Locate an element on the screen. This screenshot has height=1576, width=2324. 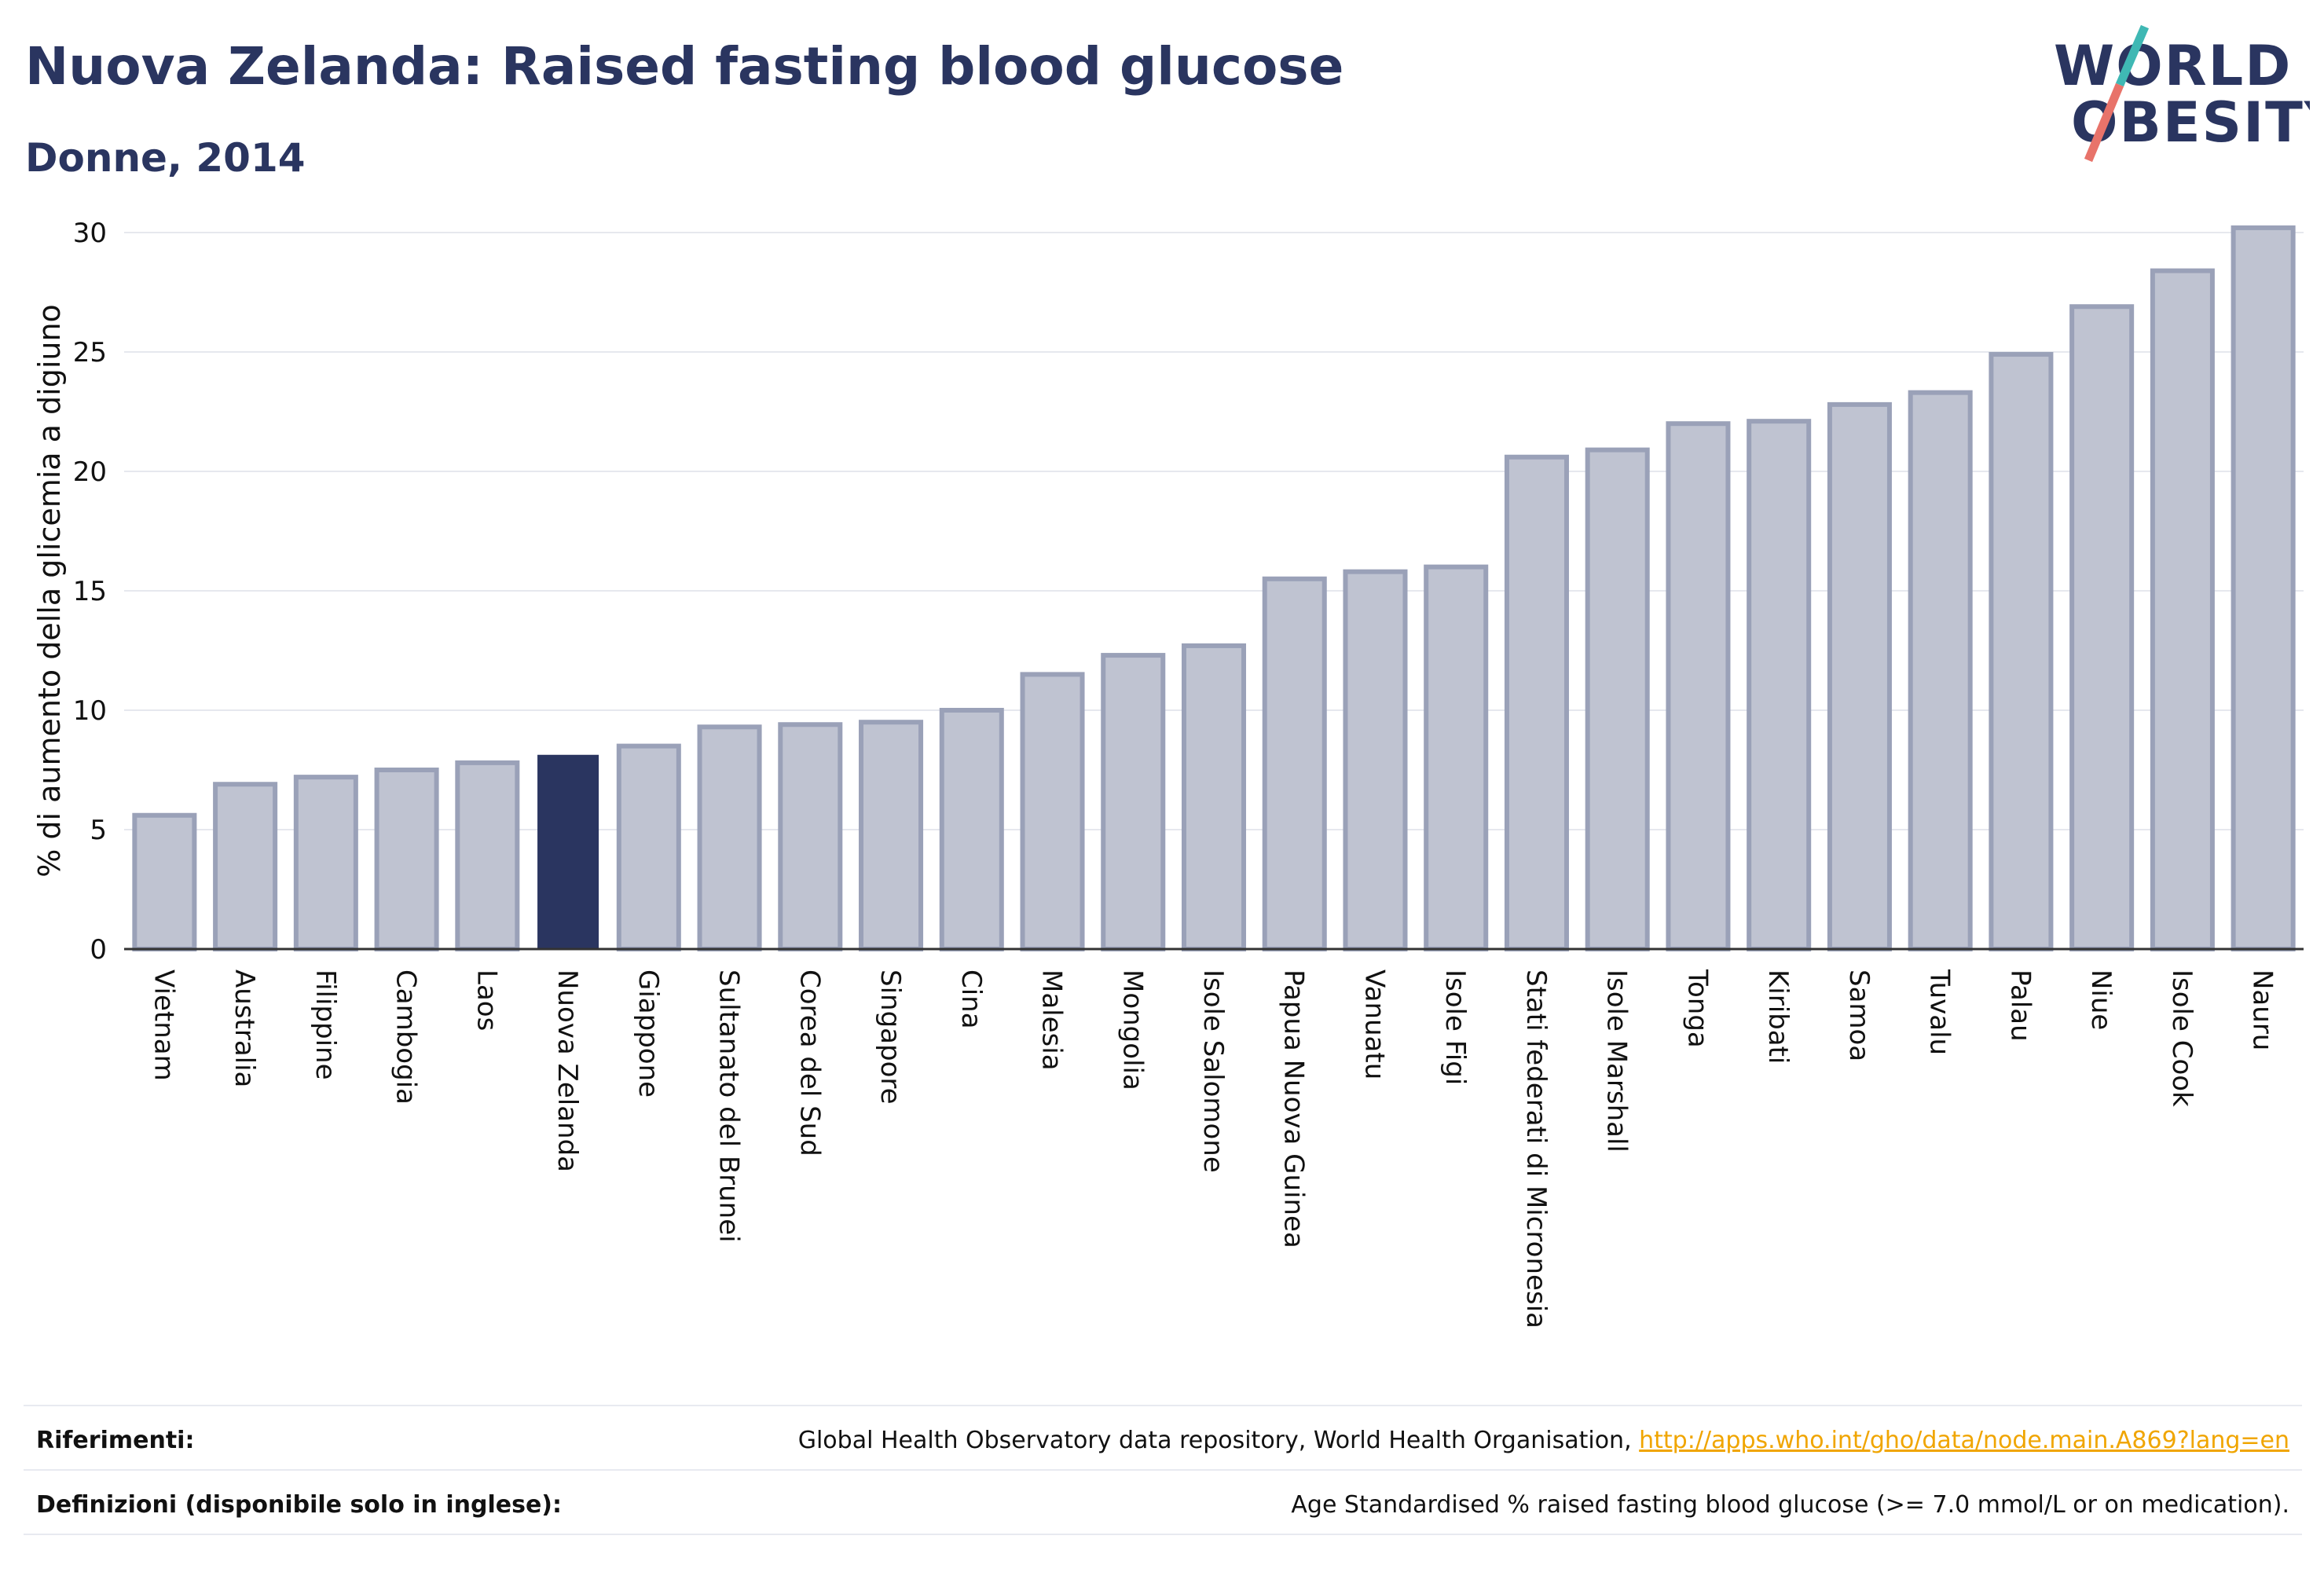
x-tick-label: Tonga is located at coordinates (1697, 1008).